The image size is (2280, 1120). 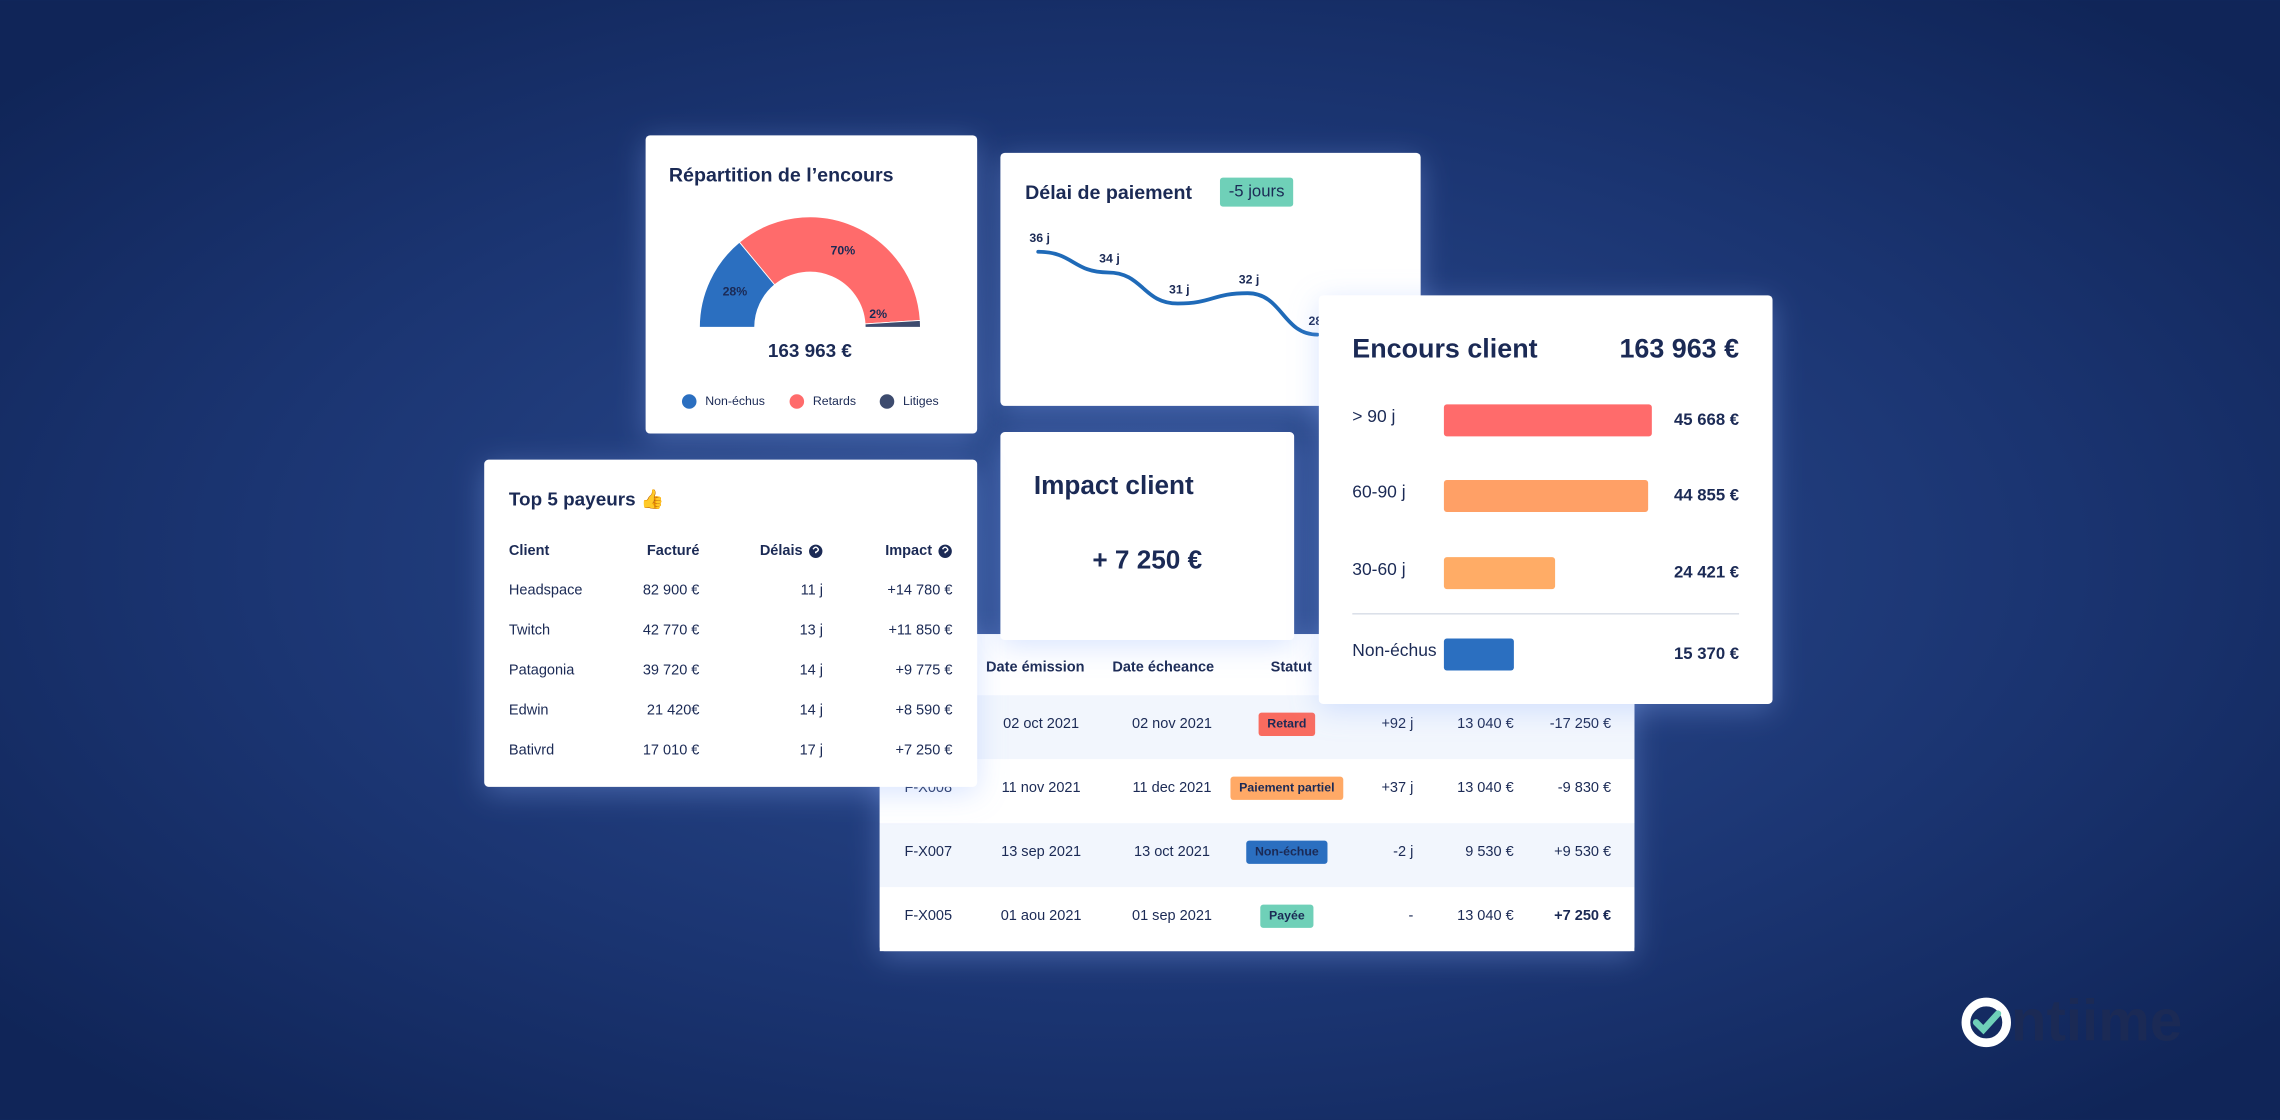 What do you see at coordinates (842, 251) in the screenshot?
I see `segment-label: 70%` at bounding box center [842, 251].